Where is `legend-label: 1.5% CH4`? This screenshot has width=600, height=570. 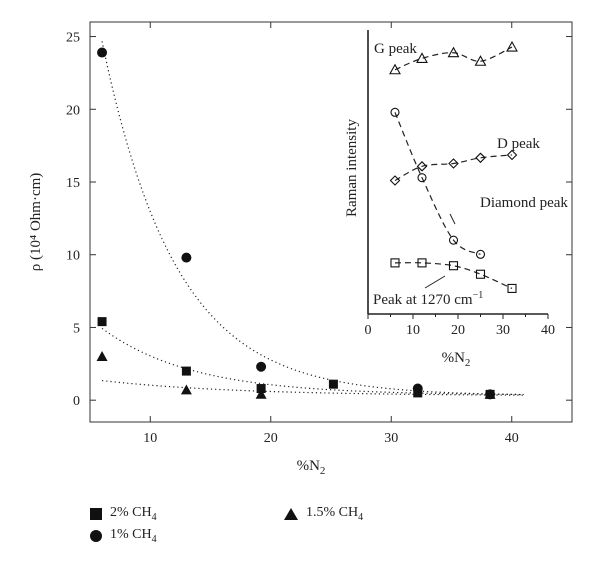
legend-label: 1.5% CH4 is located at coordinates (335, 514).